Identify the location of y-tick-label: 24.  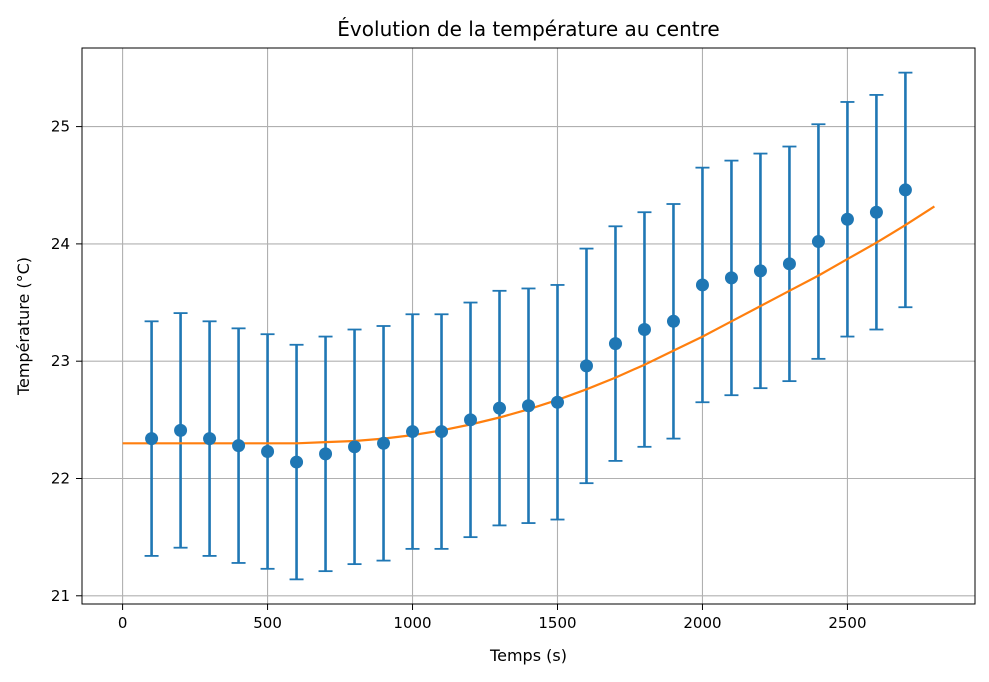
(60, 244).